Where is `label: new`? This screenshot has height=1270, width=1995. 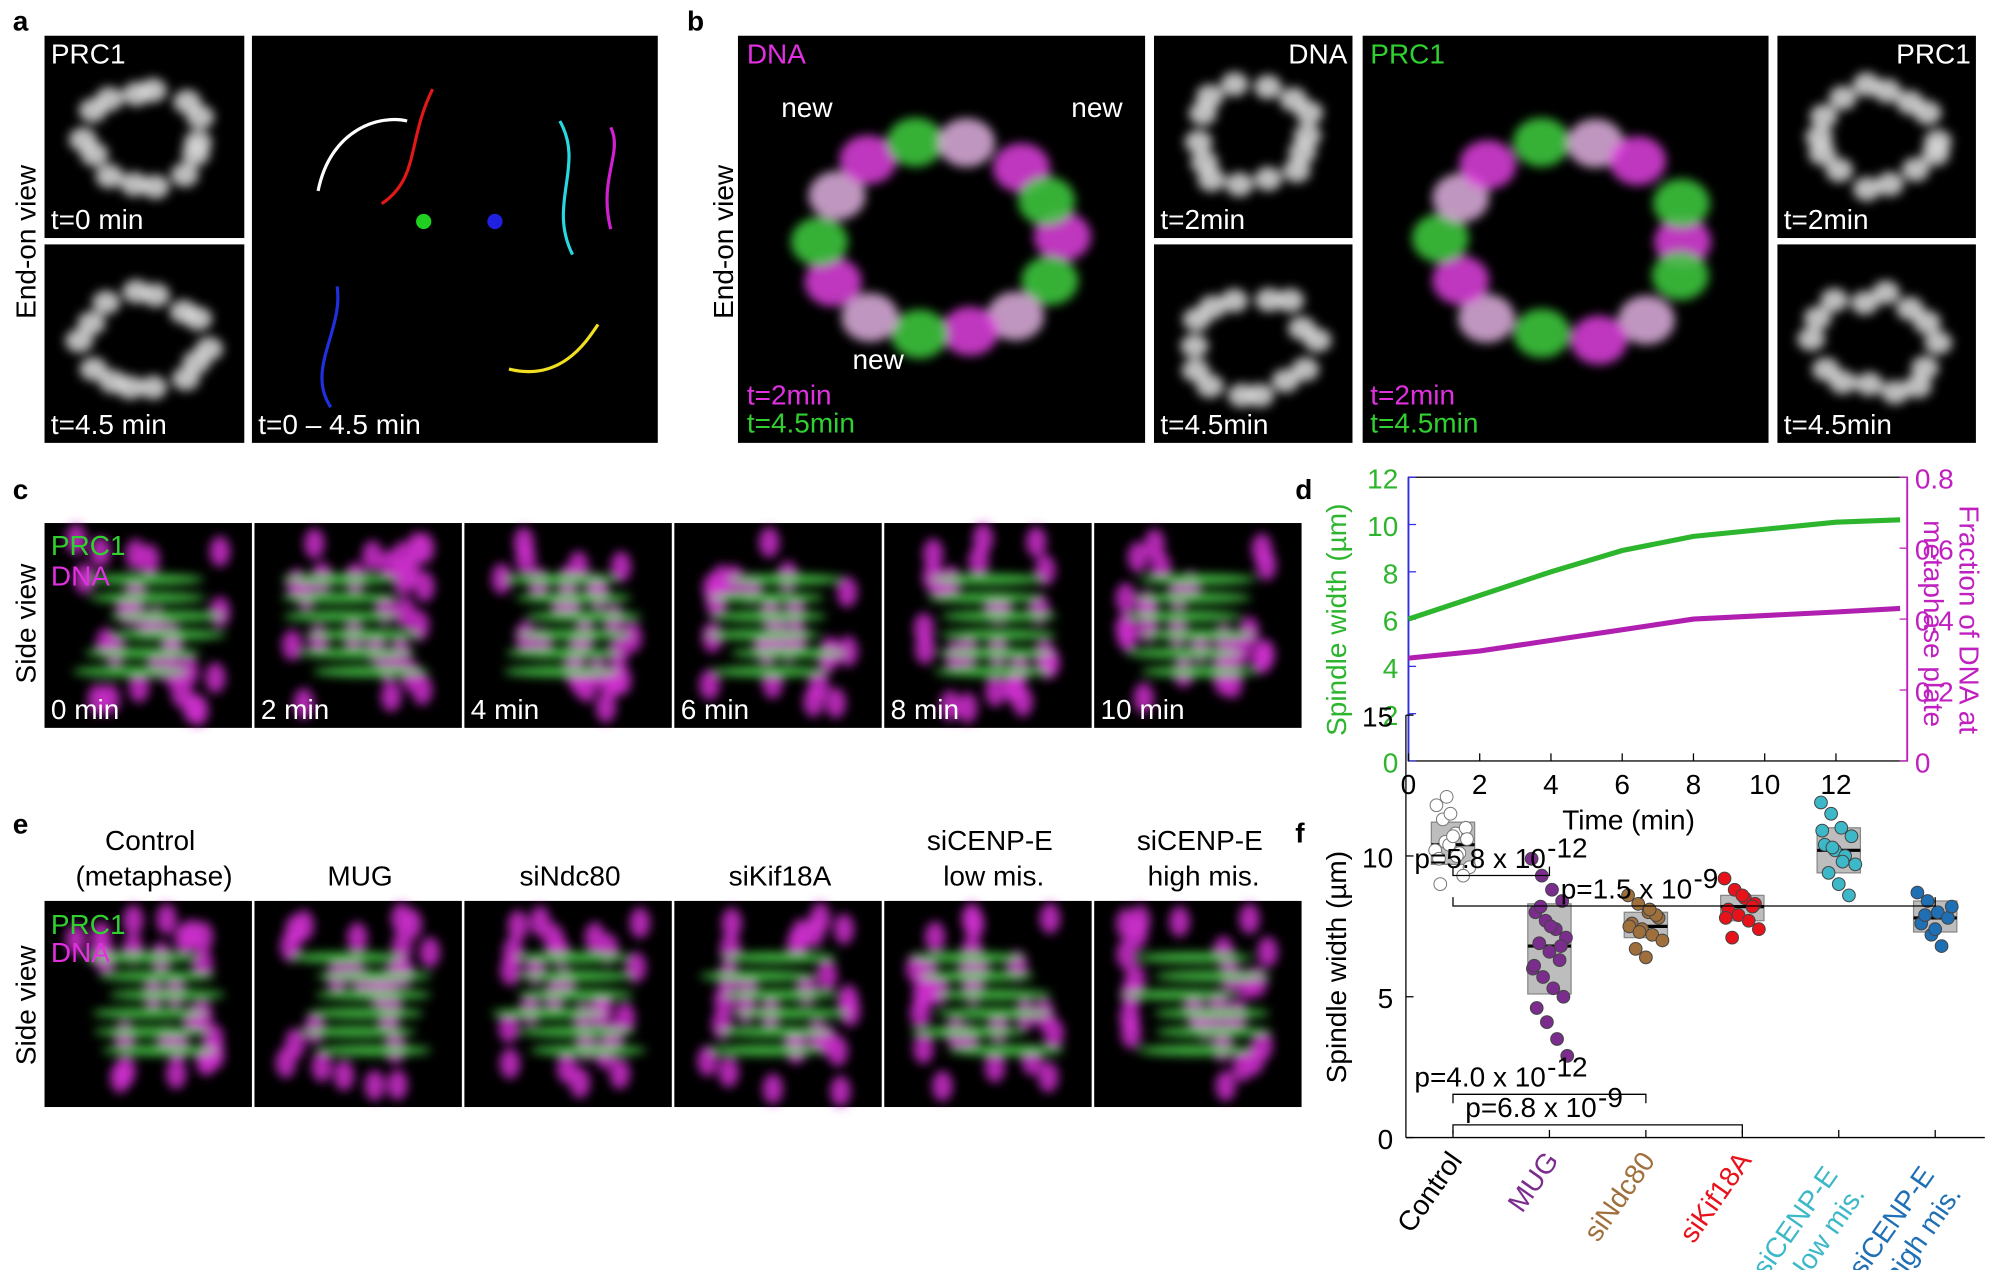 label: new is located at coordinates (807, 107).